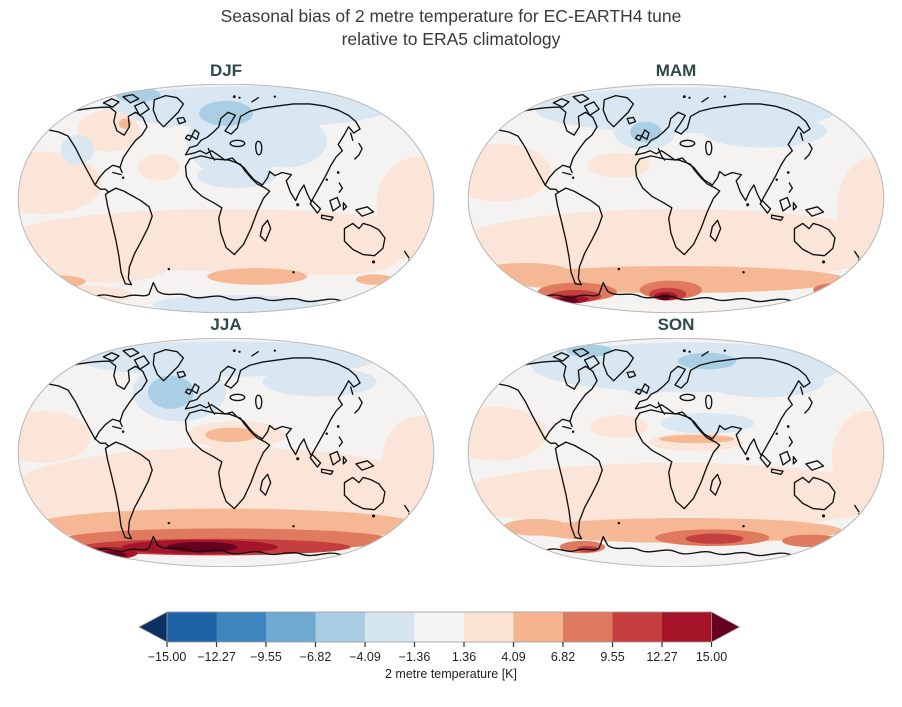 This screenshot has height=707, width=902. Describe the element at coordinates (513, 657) in the screenshot. I see `svg-text: 4.09` at that location.